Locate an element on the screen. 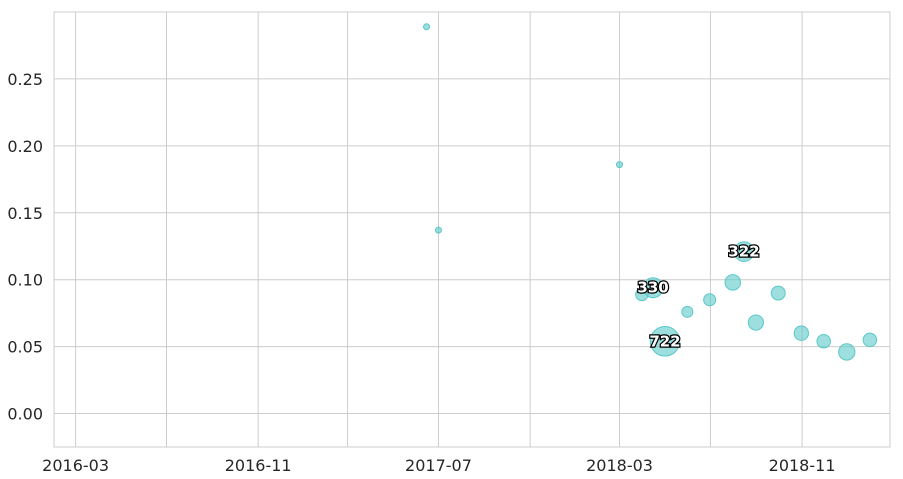 The height and width of the screenshot is (479, 903). data-labels: 330 722 322 is located at coordinates (698, 296).